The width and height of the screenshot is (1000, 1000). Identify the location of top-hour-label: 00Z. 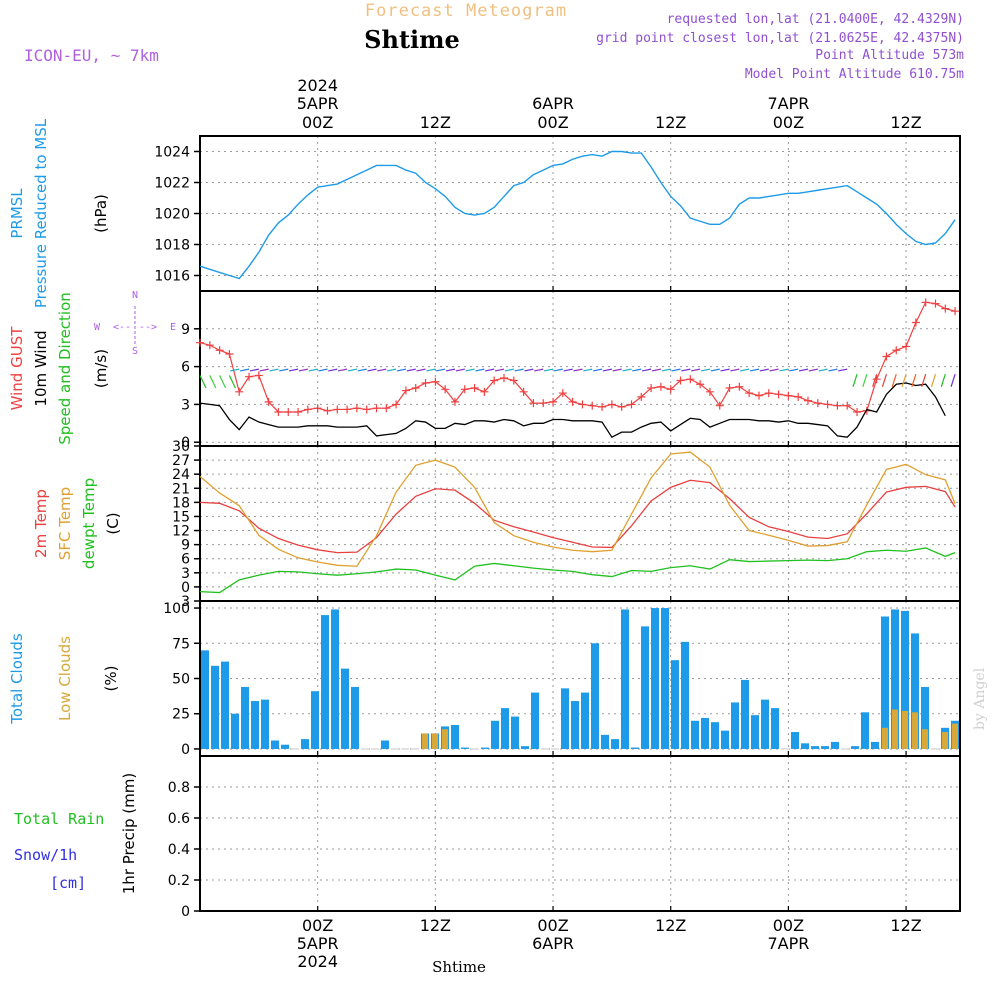
(552, 122).